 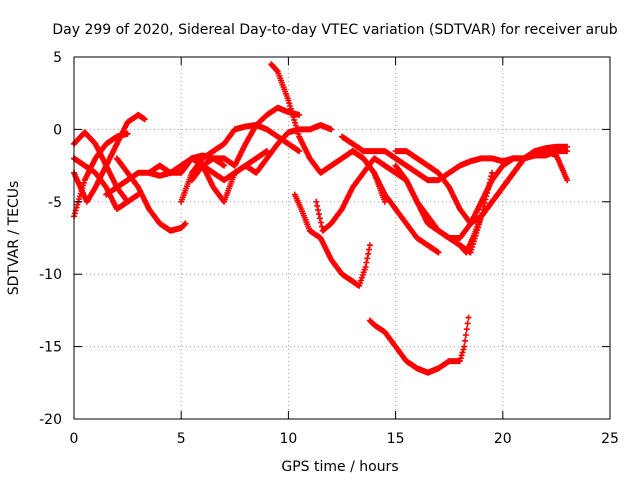 I want to click on x-tick-label: 10, so click(x=288, y=439).